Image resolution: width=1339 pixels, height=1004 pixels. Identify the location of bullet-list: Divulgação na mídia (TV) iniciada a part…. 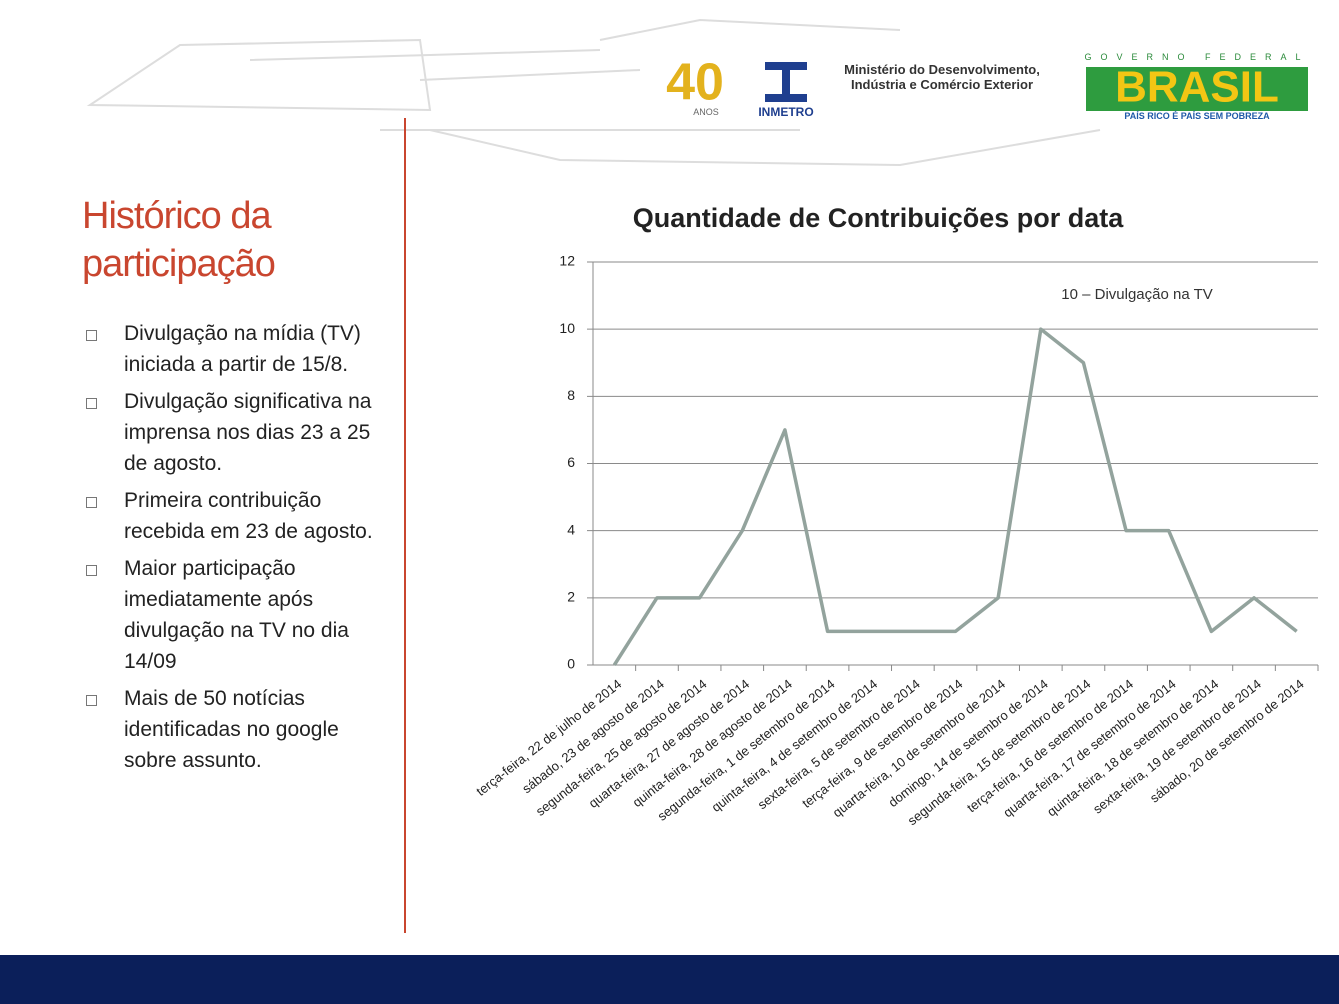
(232, 550).